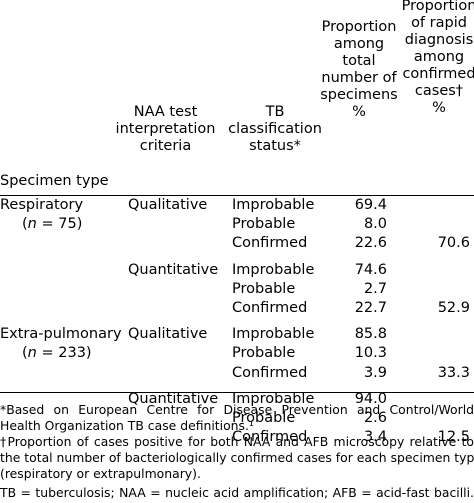 The image size is (474, 503). Describe the element at coordinates (359, 27) in the screenshot. I see `header-prop-total-line1: Proportion` at that location.